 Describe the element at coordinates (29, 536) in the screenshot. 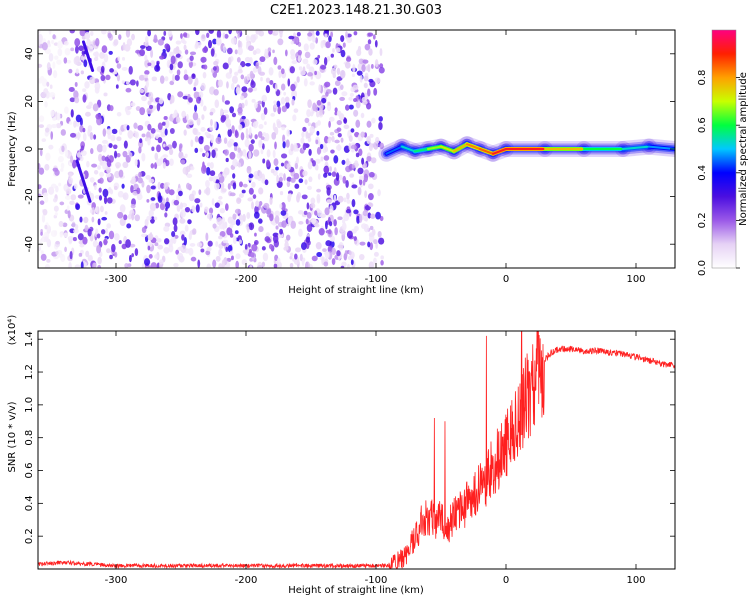

I see `y-tick-label: 0.2` at that location.